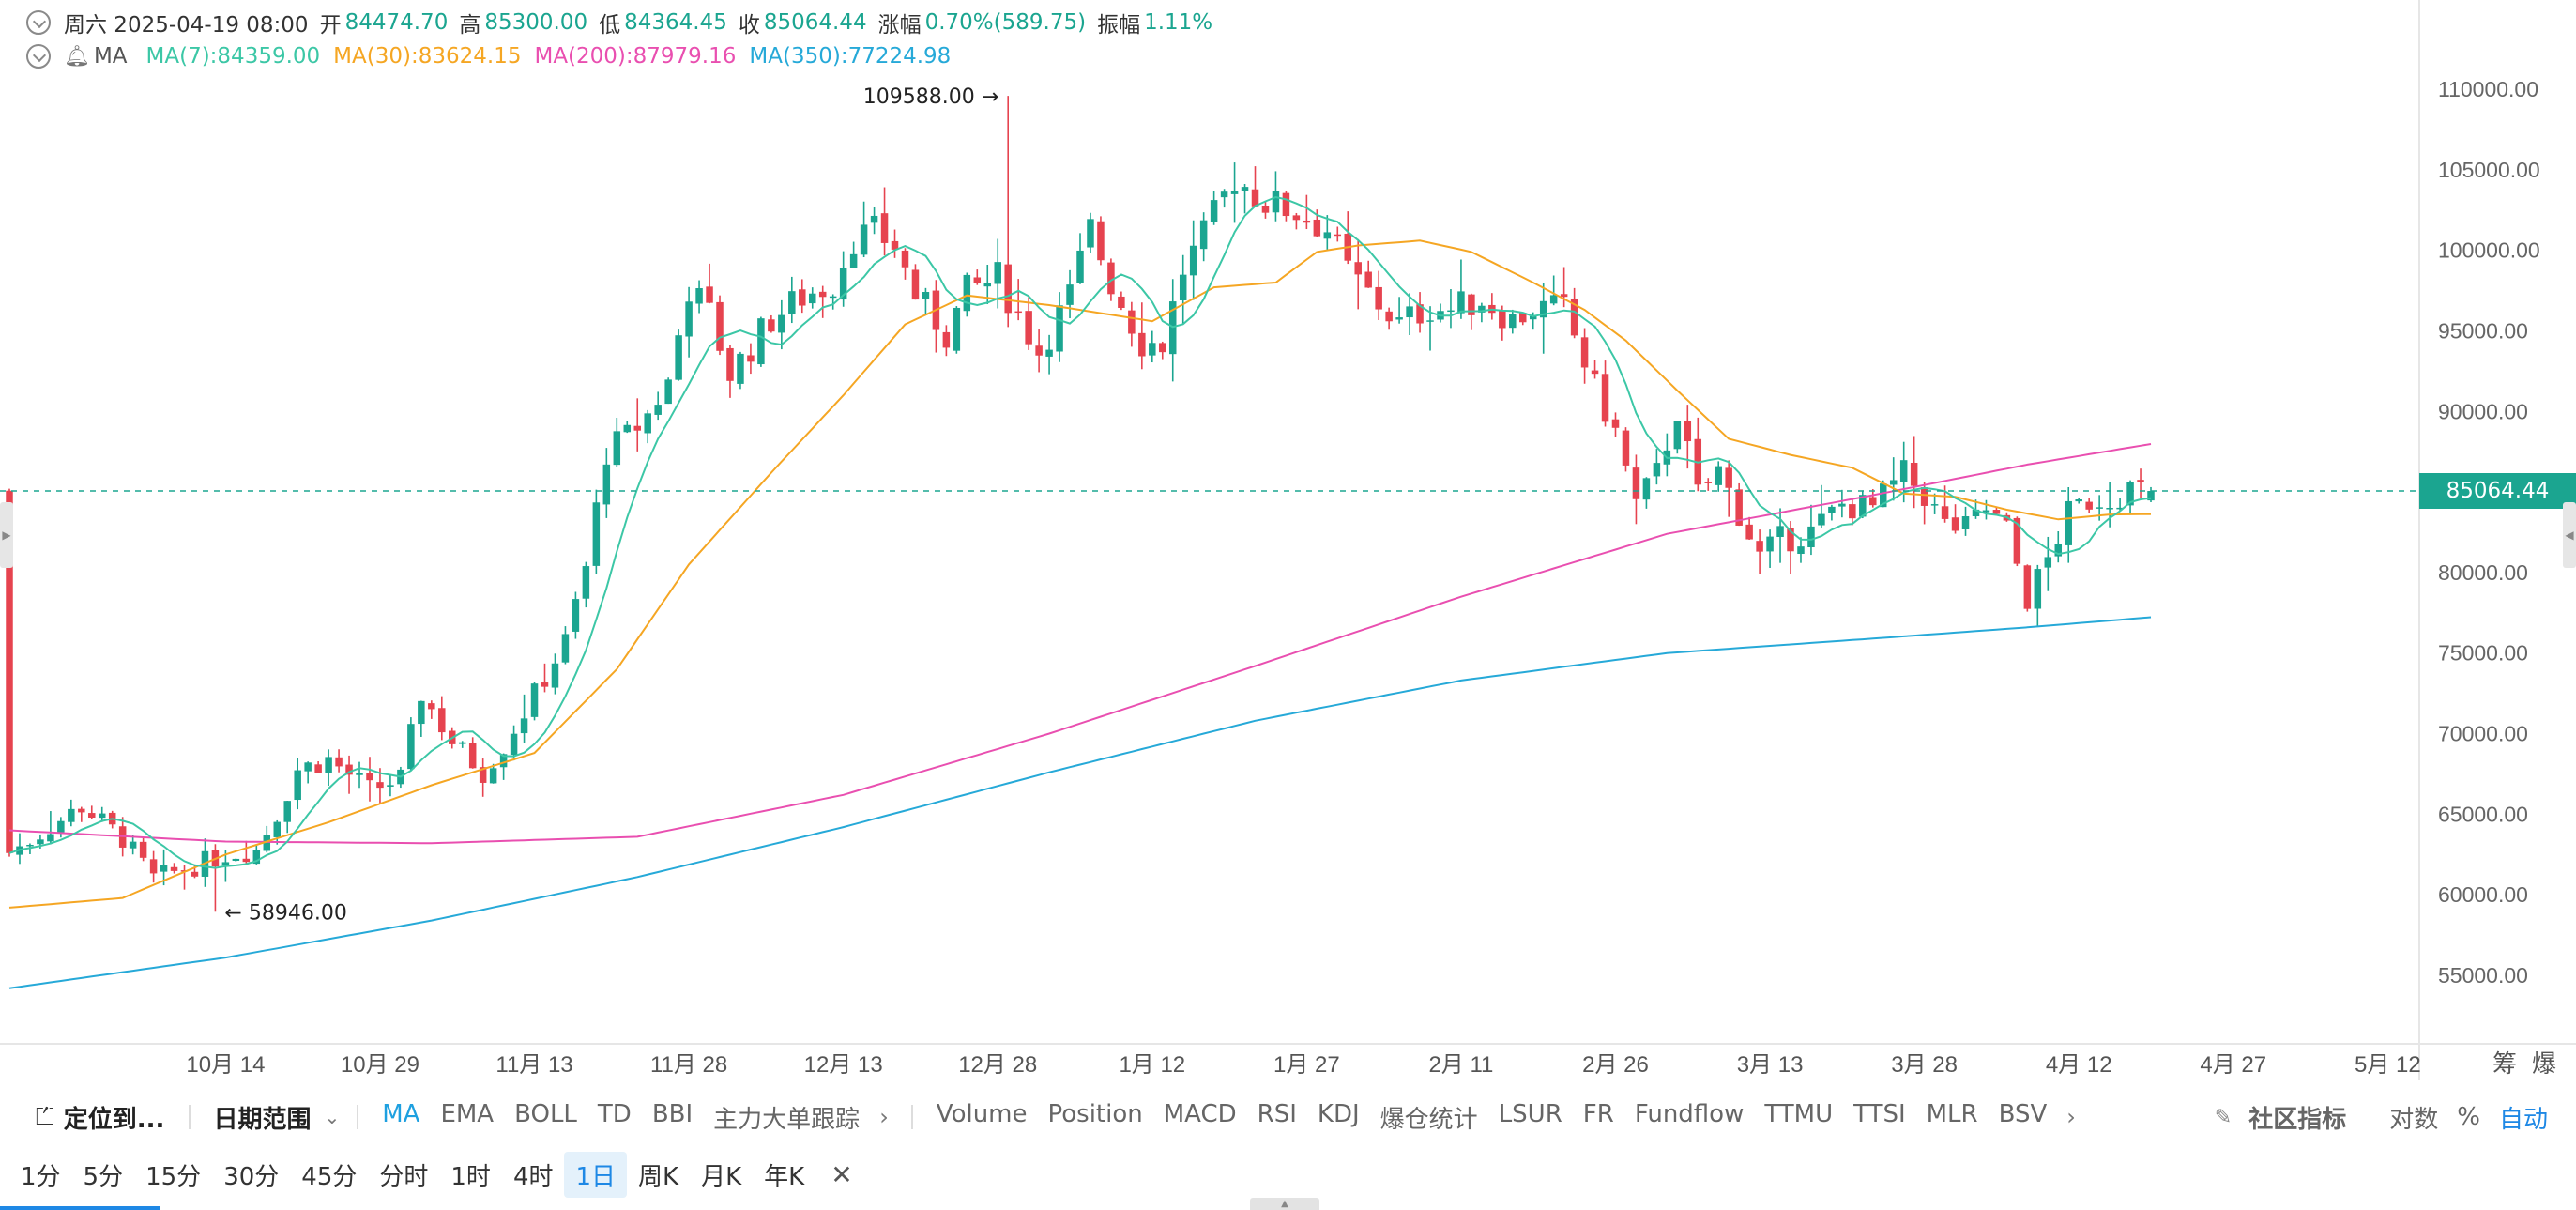 The image size is (2576, 1210). Describe the element at coordinates (262, 1119) in the screenshot. I see `date-range-button: 日期范围` at that location.